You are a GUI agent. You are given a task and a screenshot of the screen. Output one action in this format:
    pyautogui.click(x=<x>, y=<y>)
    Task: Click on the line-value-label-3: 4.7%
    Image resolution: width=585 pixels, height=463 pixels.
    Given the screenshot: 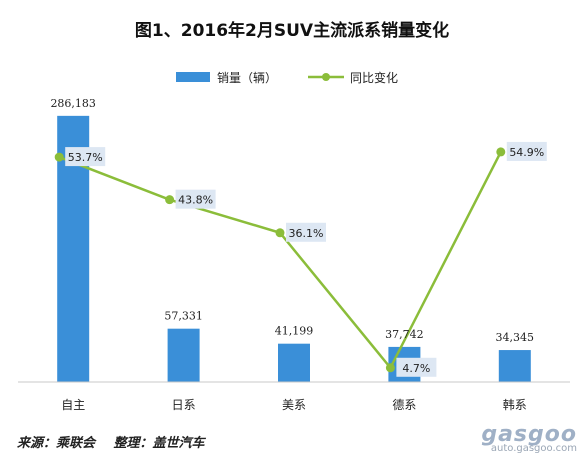 What is the action you would take?
    pyautogui.click(x=416, y=368)
    